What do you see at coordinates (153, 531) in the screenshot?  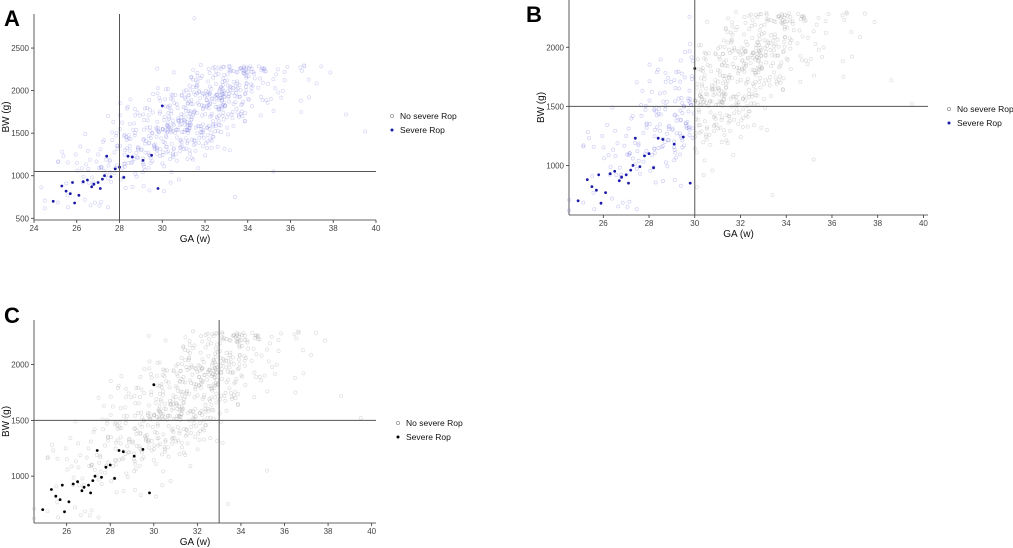 I see `x-tick-label: 30` at bounding box center [153, 531].